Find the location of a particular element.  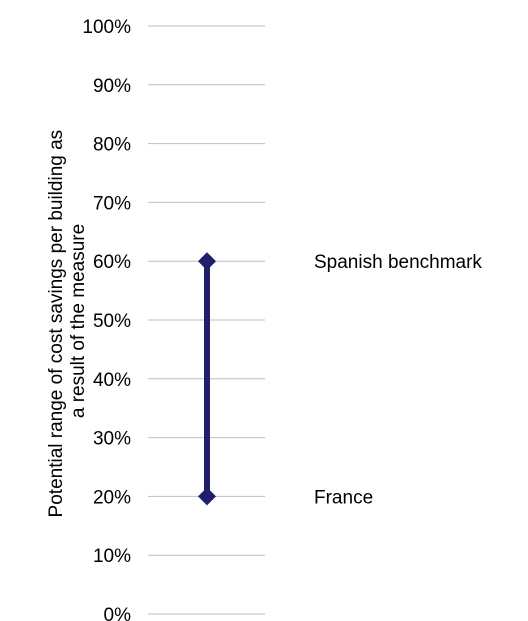

y-tick-label: 60% is located at coordinates (112, 262).